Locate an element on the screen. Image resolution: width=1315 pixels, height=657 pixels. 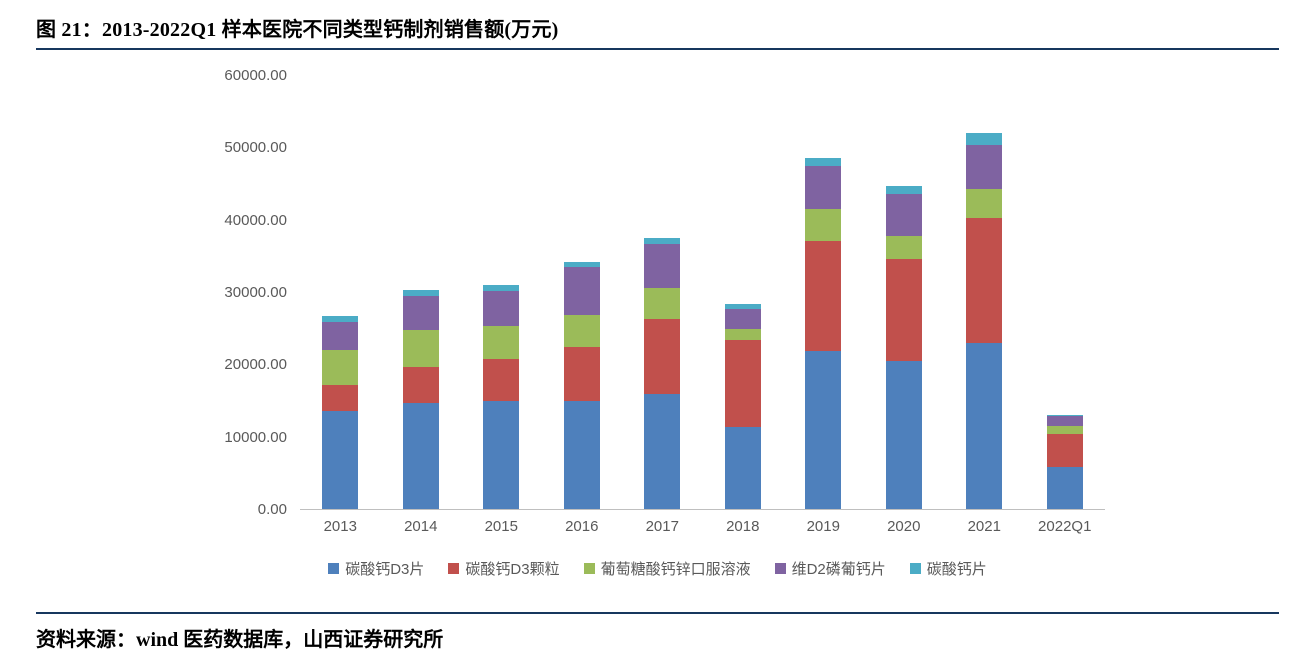
y-axis-label: 30000.00 is located at coordinates (255, 292).